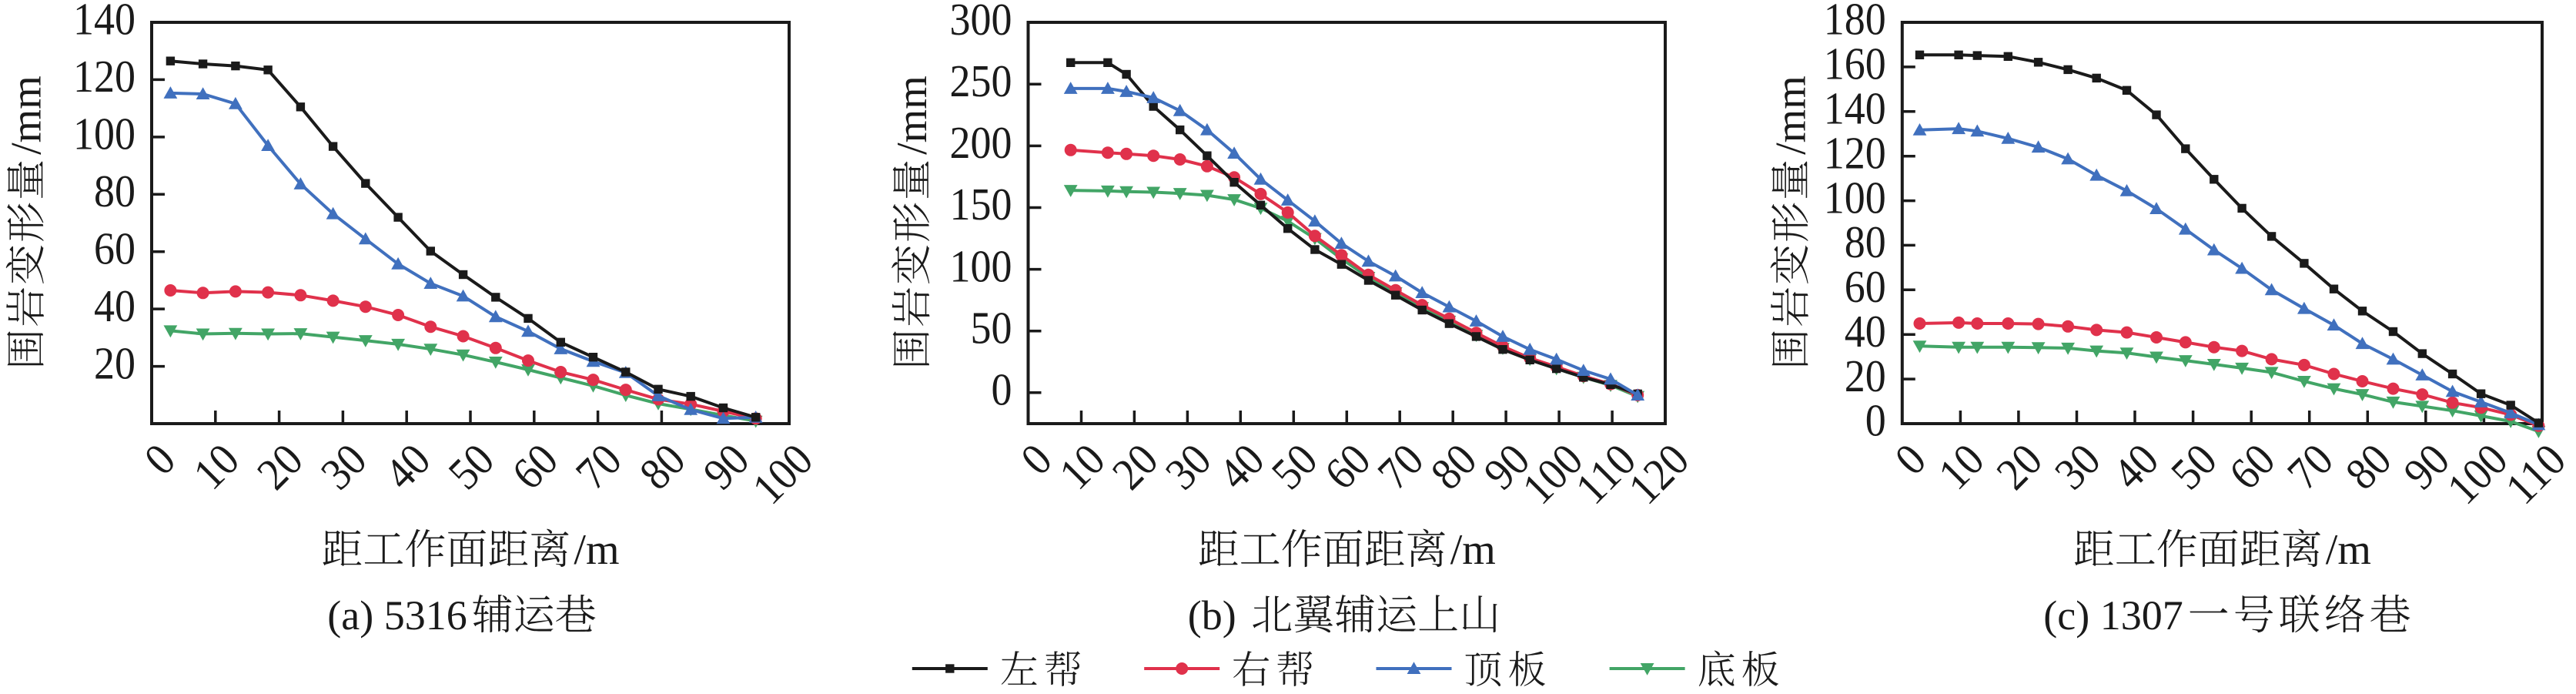  I want to click on svg-text: (a) 5316, so click(397, 615).